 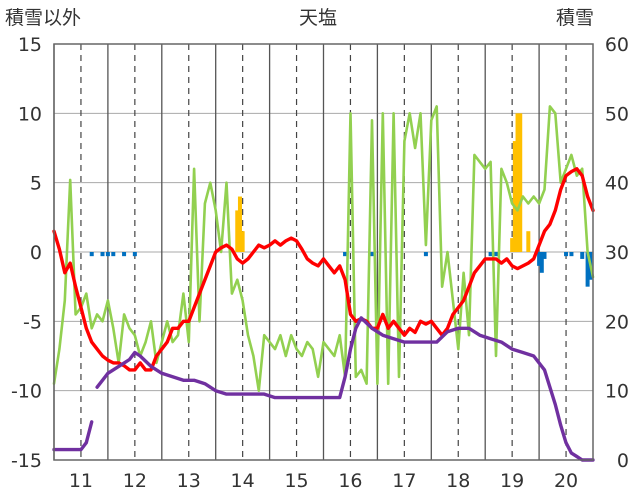 I want to click on y-left-tick-label: -10, so click(x=26, y=392).